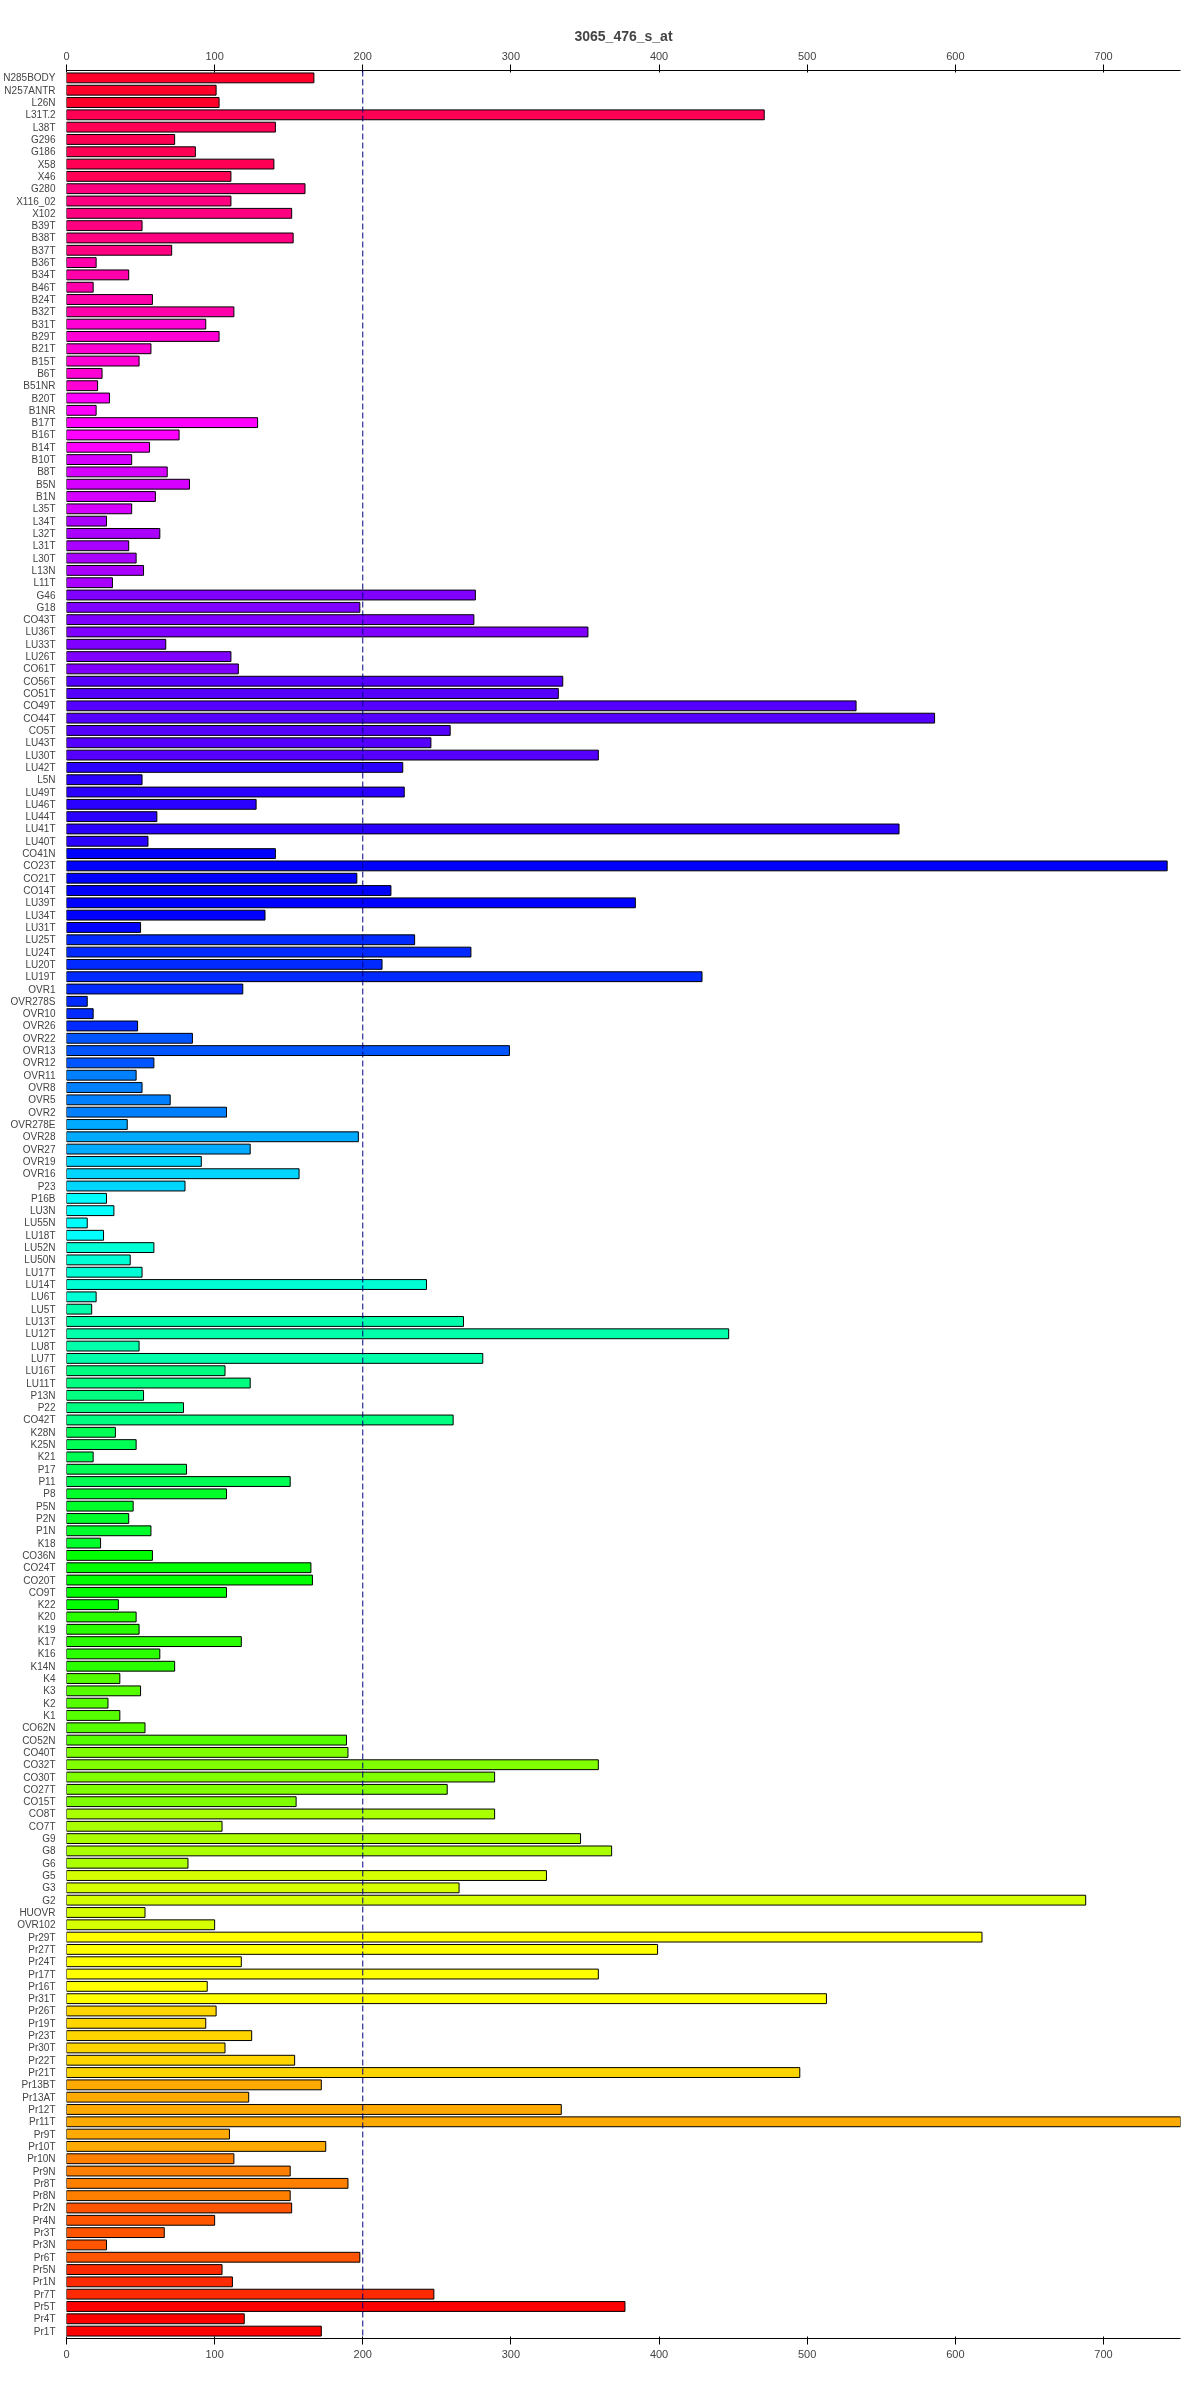 This screenshot has width=1200, height=2400. What do you see at coordinates (43, 152) in the screenshot?
I see `y-tick-label: G186` at bounding box center [43, 152].